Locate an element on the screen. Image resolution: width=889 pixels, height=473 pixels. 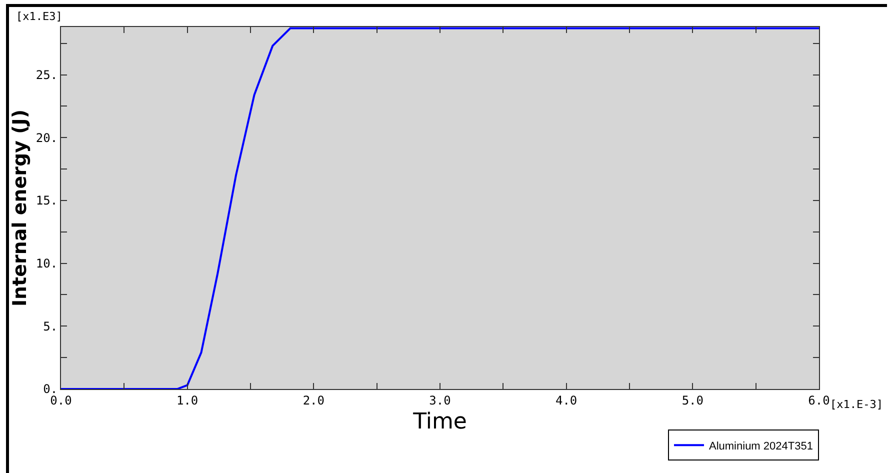
text: [x1.E3] is located at coordinates (39, 16).